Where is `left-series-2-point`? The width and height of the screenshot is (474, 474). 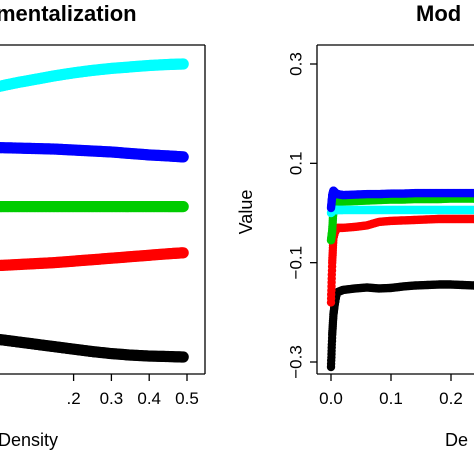 left-series-2-point is located at coordinates (183, 207).